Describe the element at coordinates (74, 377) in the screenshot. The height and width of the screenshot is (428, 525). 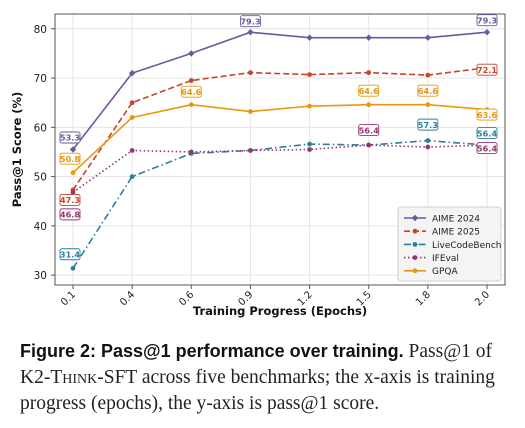
I see `caption-smallcaps: Think` at that location.